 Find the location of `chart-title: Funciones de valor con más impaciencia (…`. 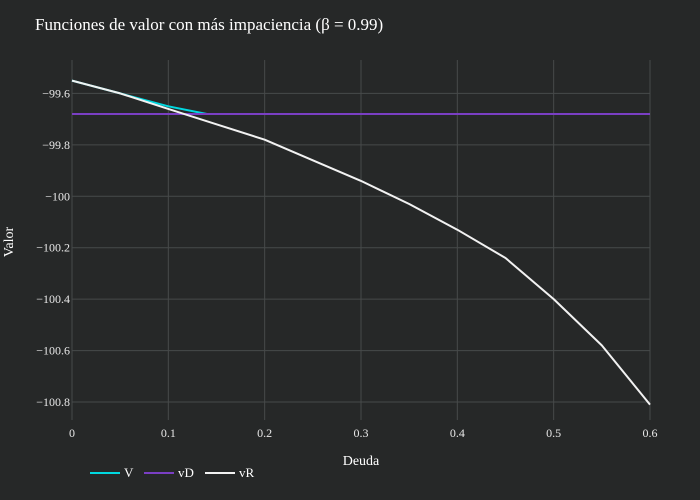

chart-title: Funciones de valor con más impaciencia (… is located at coordinates (209, 24).